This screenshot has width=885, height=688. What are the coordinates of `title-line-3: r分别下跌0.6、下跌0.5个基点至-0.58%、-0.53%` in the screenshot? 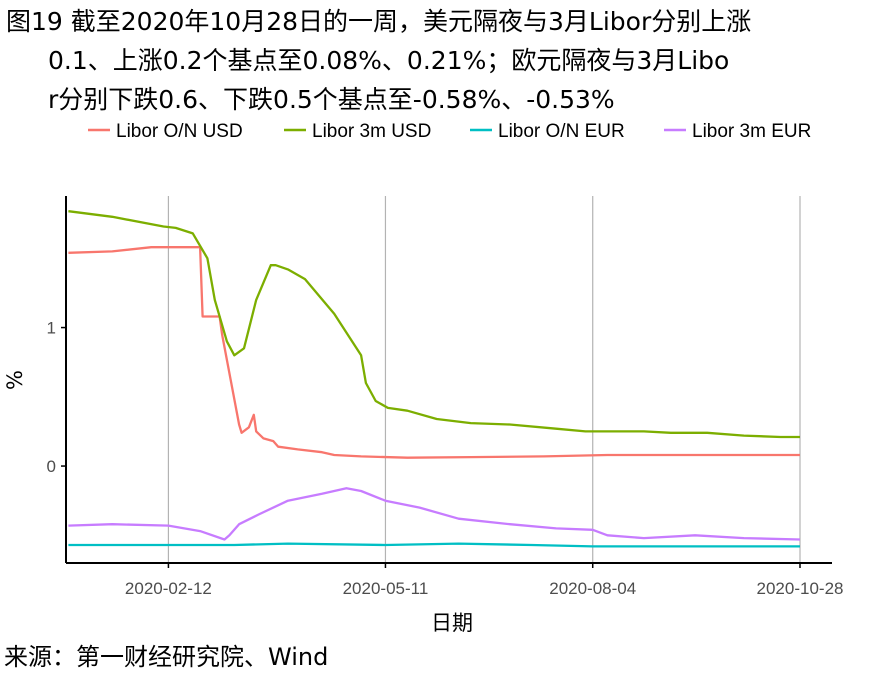 It's located at (331, 99).